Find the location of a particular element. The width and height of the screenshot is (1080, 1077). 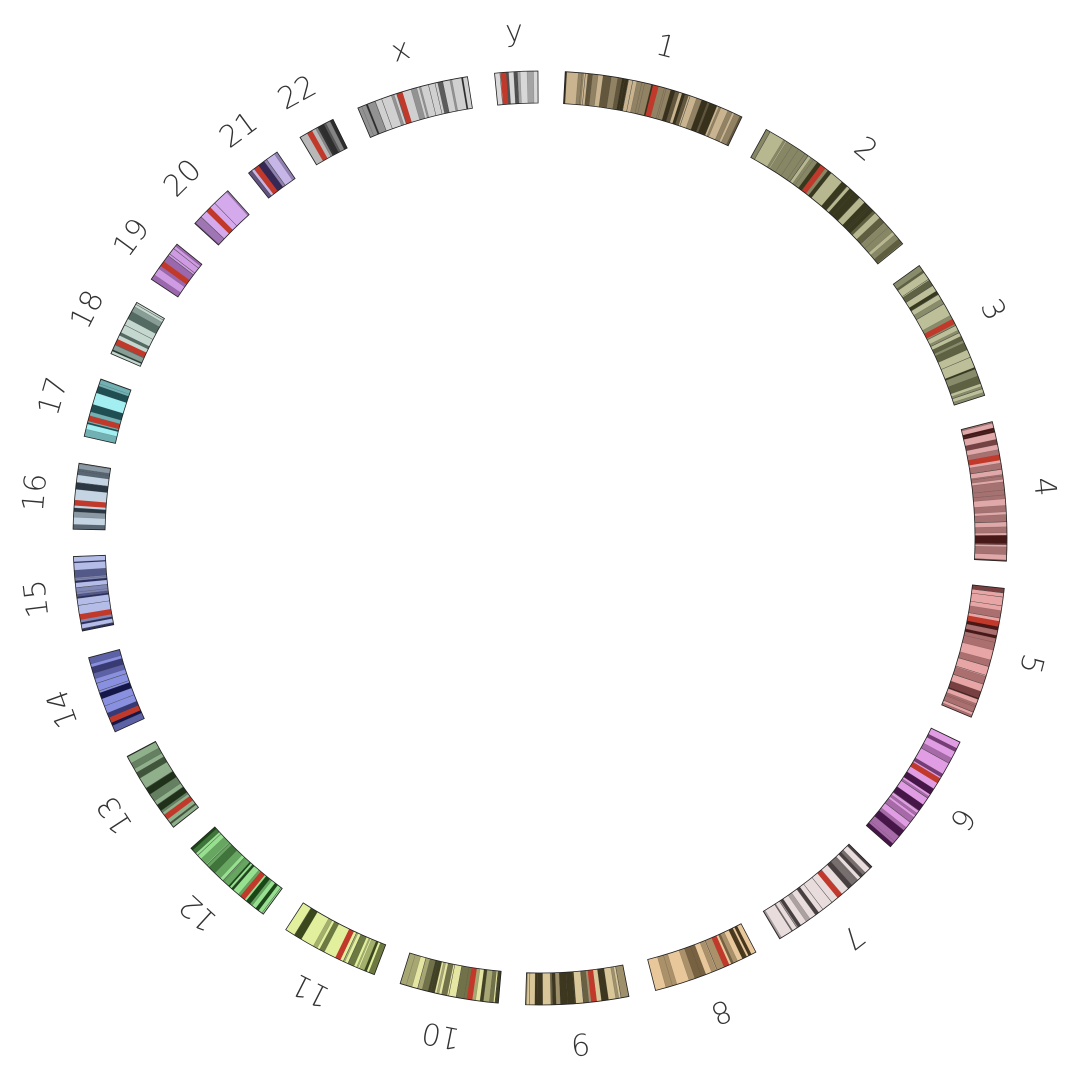

chromosome-y is located at coordinates (516, 88).